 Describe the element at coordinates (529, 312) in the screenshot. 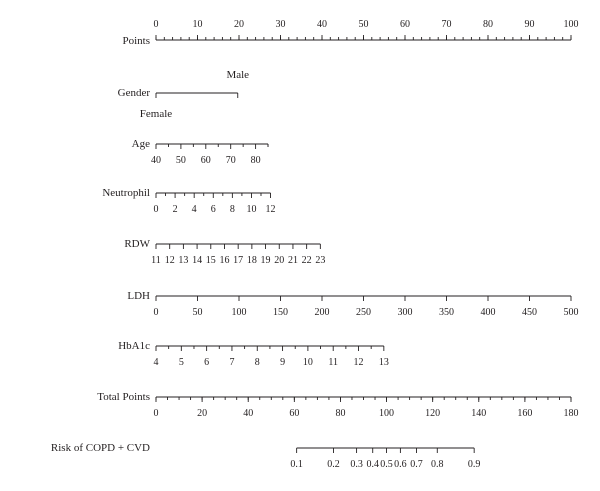

I see `tick-label: 450` at that location.